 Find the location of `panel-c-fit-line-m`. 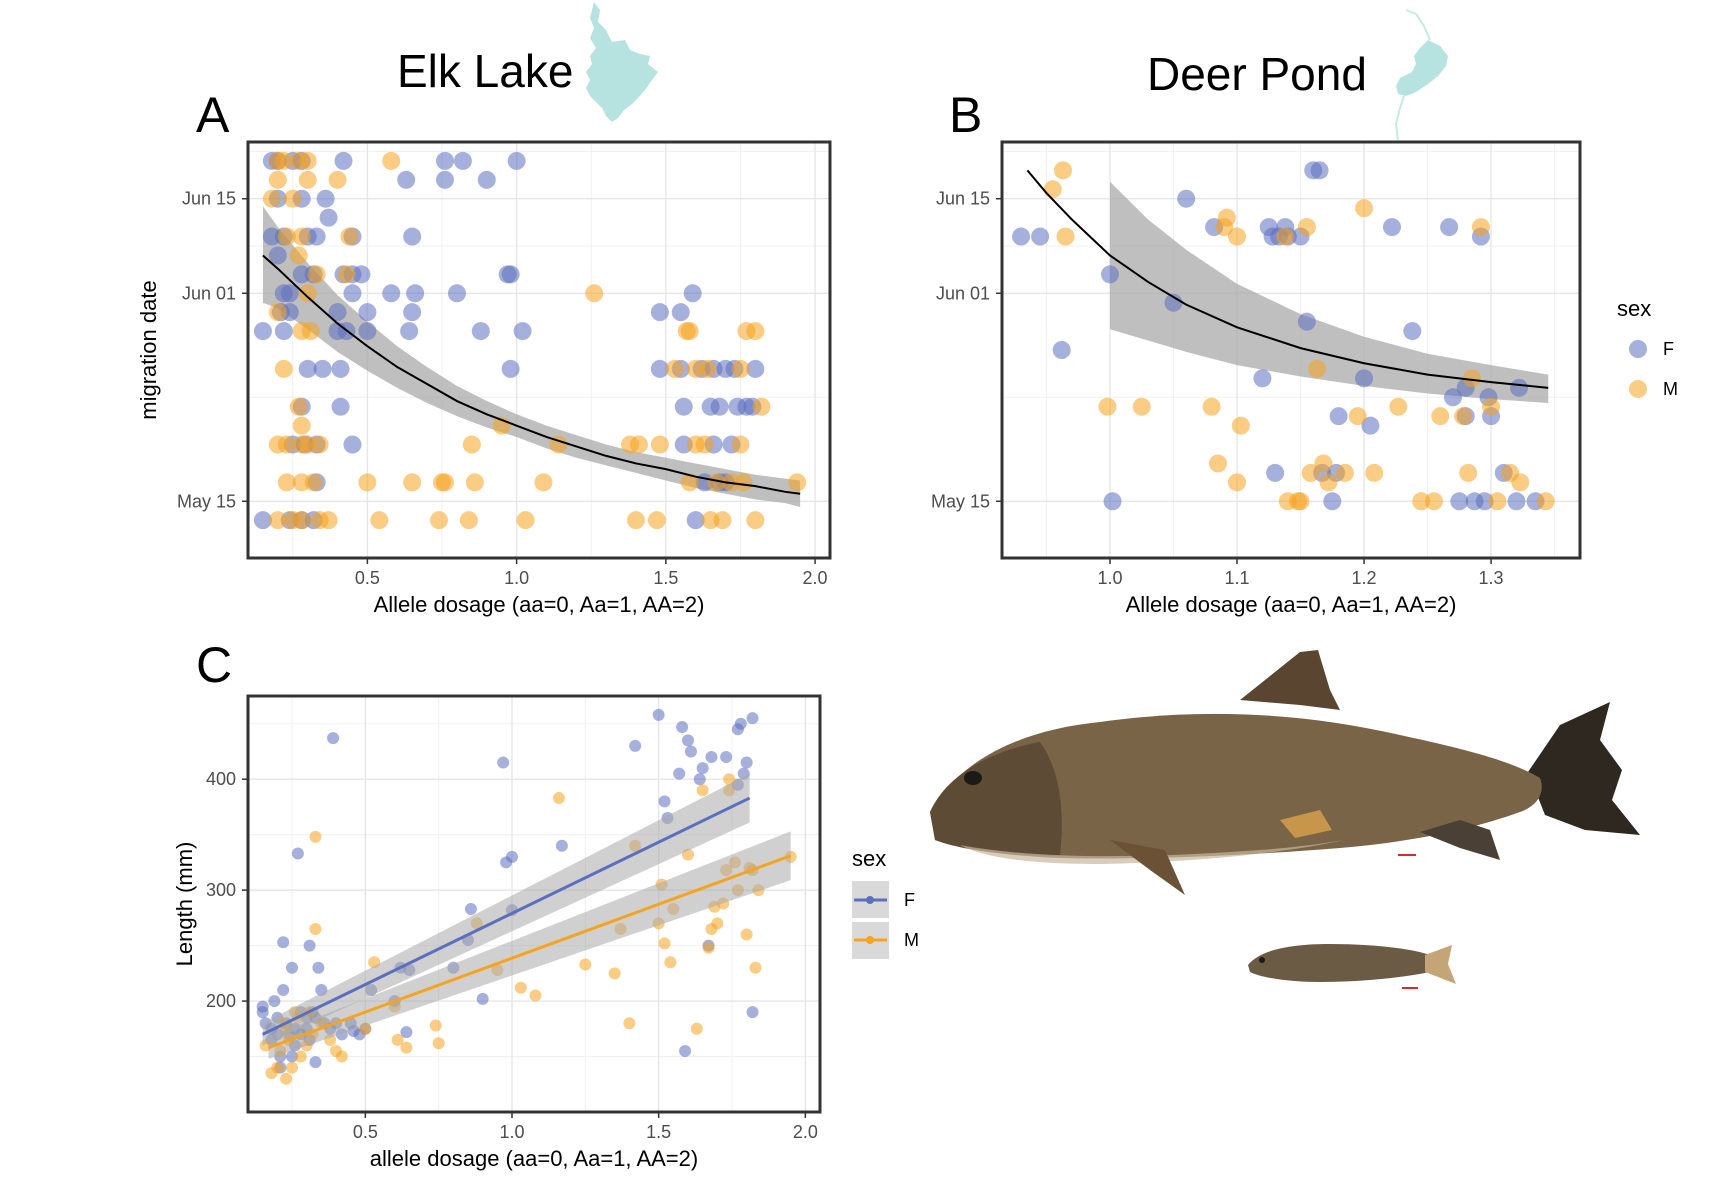

panel-c-fit-line-m is located at coordinates (530, 952).